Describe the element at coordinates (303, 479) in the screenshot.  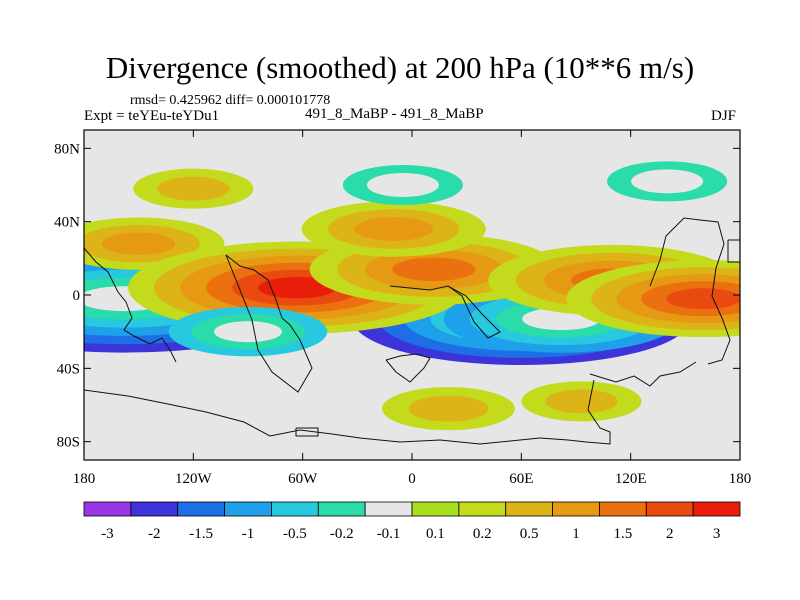
I see `lon-tick-label: 60W` at that location.